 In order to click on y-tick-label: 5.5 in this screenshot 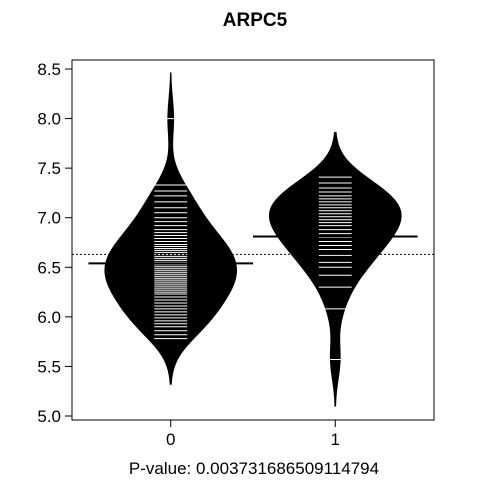, I will do `click(49, 366)`.